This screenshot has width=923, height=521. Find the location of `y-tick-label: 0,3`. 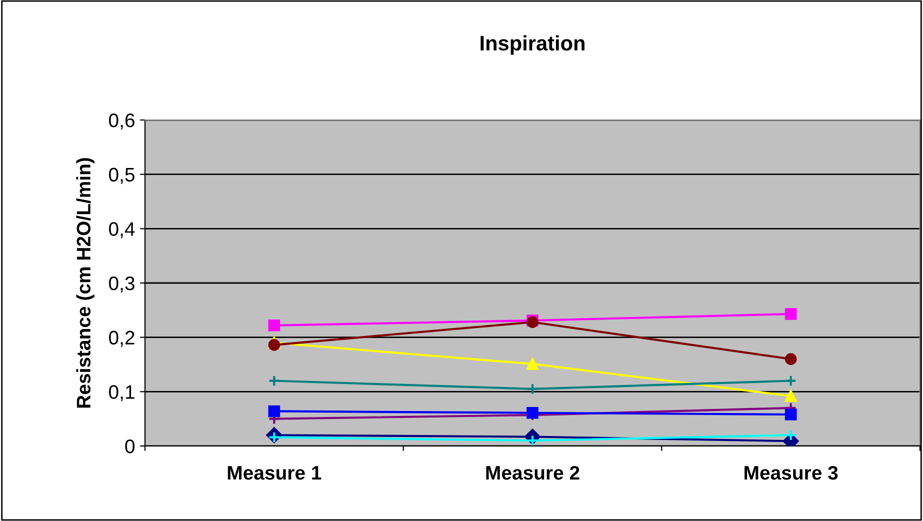

y-tick-label: 0,3 is located at coordinates (121, 284).